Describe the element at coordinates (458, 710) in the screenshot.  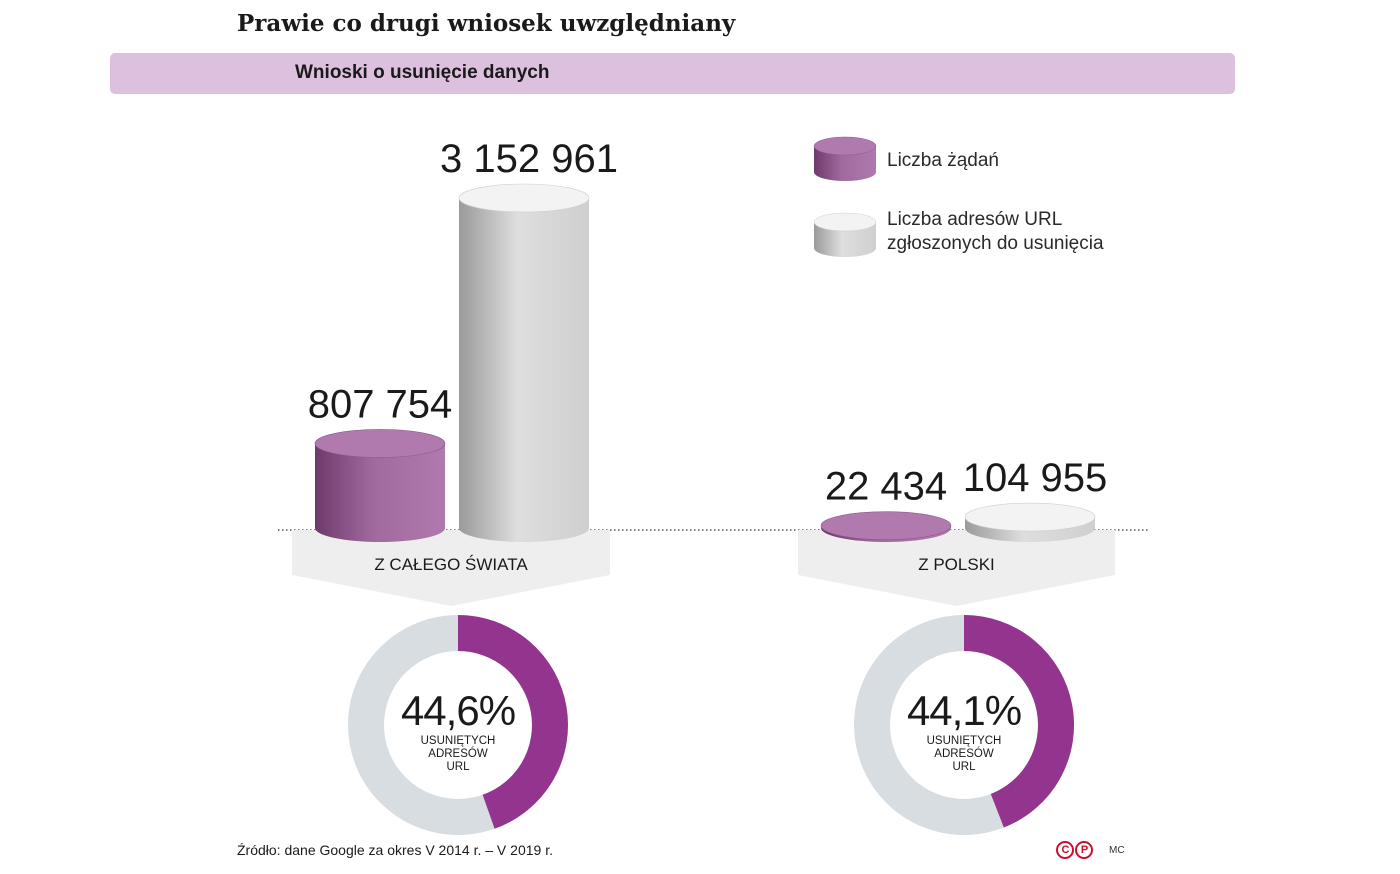
I see `donut-percent: 44,6%` at that location.